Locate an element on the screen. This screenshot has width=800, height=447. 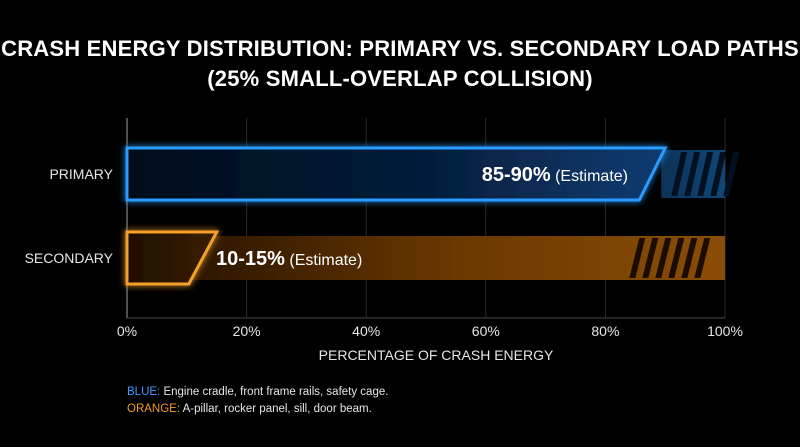
x-tick-label: 100% is located at coordinates (725, 331).